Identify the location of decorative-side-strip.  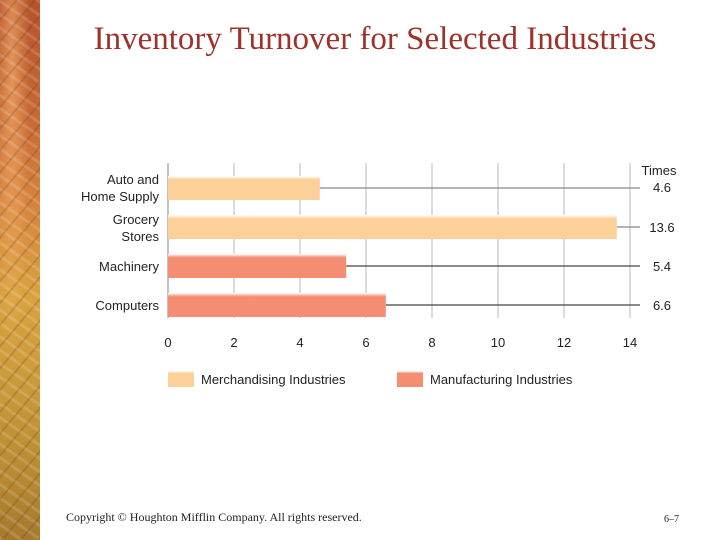
(20, 270).